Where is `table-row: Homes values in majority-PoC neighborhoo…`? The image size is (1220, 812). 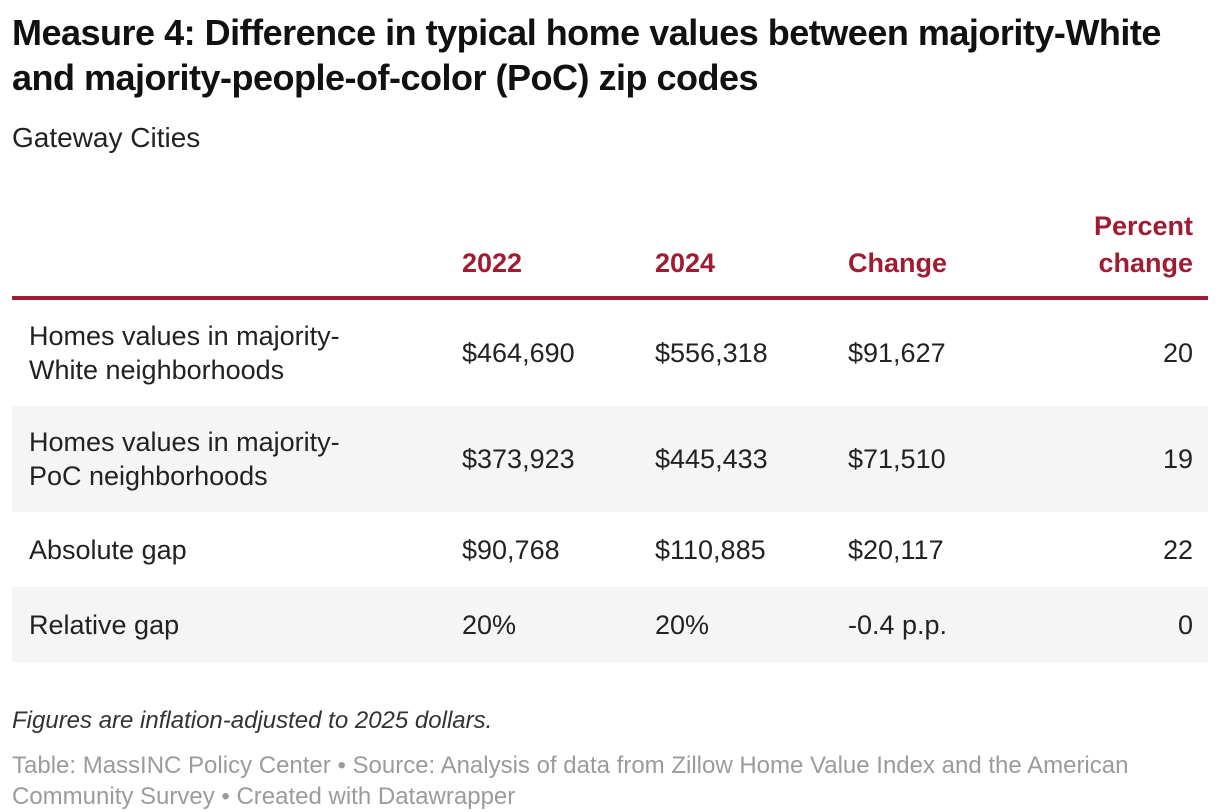 table-row: Homes values in majority-PoC neighborhoo… is located at coordinates (610, 459).